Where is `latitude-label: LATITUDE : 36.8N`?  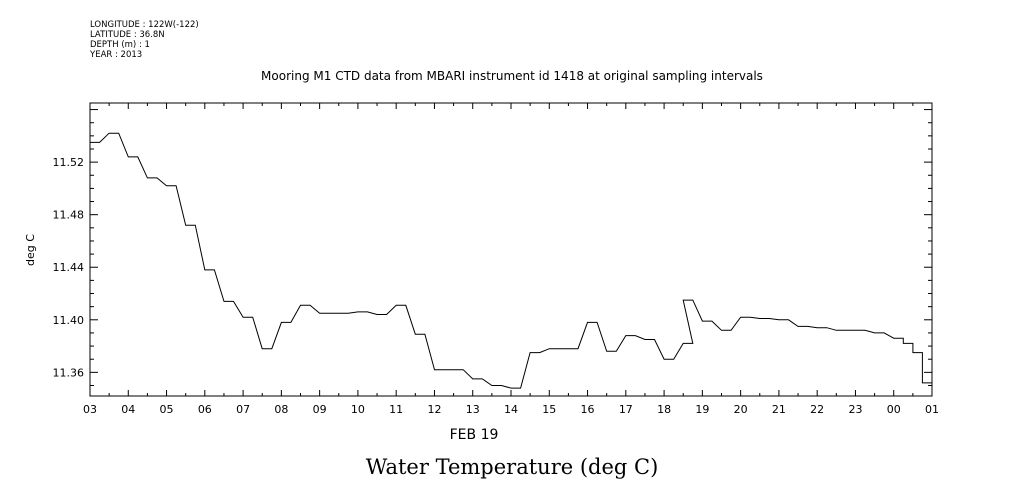 latitude-label: LATITUDE : 36.8N is located at coordinates (127, 35).